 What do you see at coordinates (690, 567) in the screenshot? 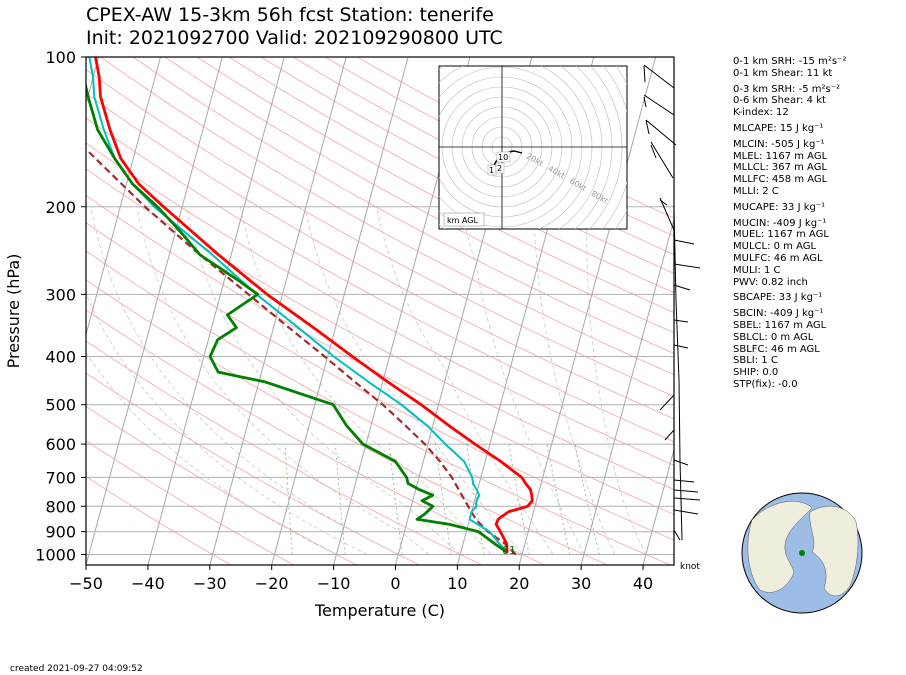
I see `wind-unit-label: knot` at bounding box center [690, 567].